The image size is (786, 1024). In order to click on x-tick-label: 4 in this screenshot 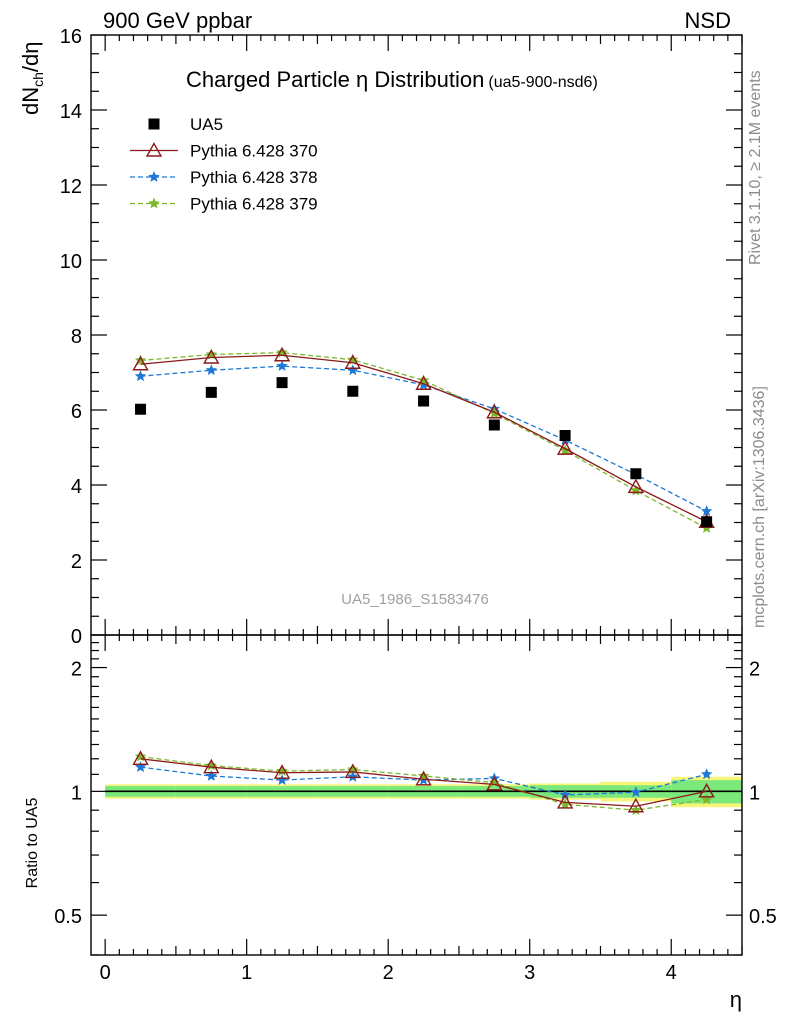, I will do `click(671, 973)`.